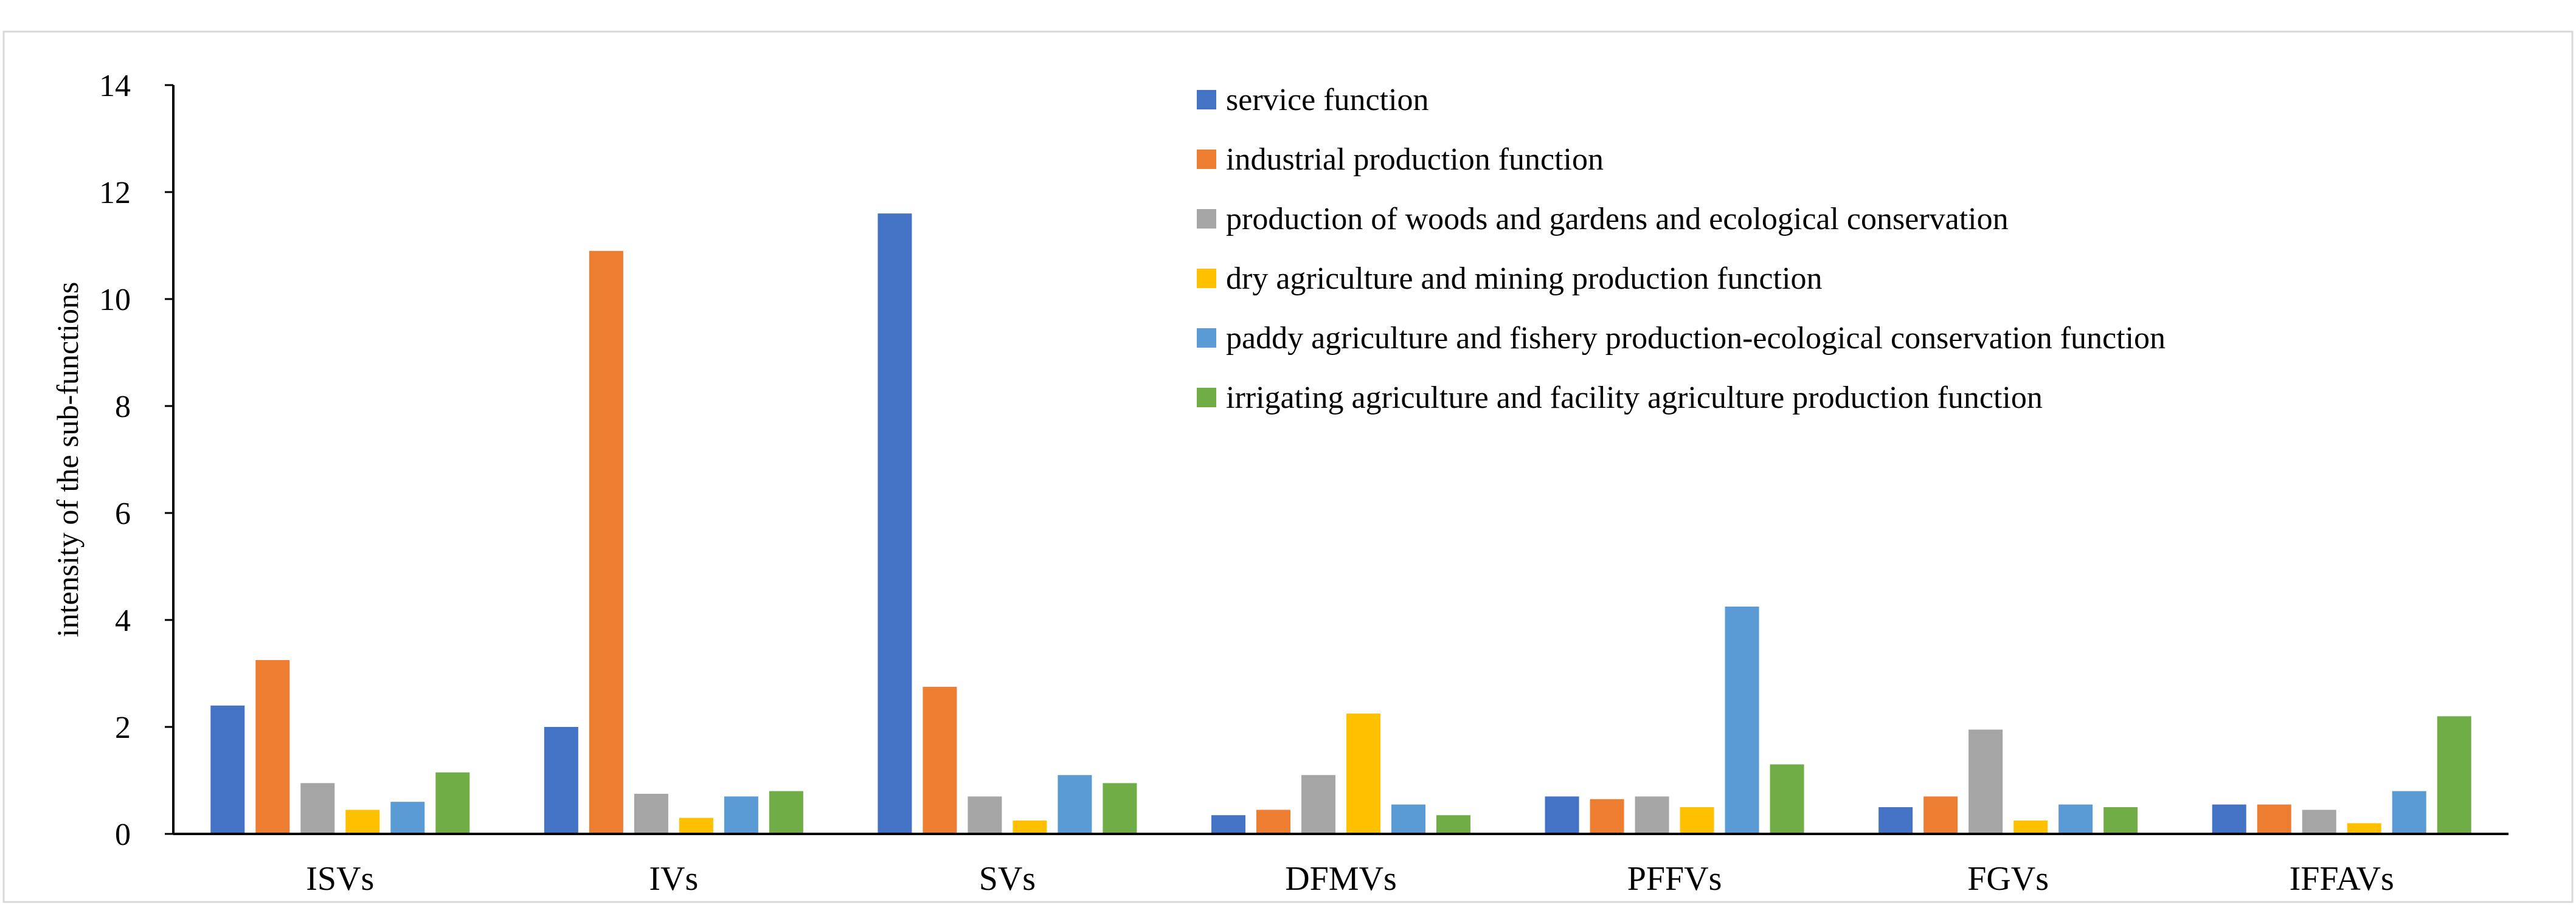 The image size is (2576, 919). Describe the element at coordinates (1007, 879) in the screenshot. I see `x-tick-label: SVs` at that location.